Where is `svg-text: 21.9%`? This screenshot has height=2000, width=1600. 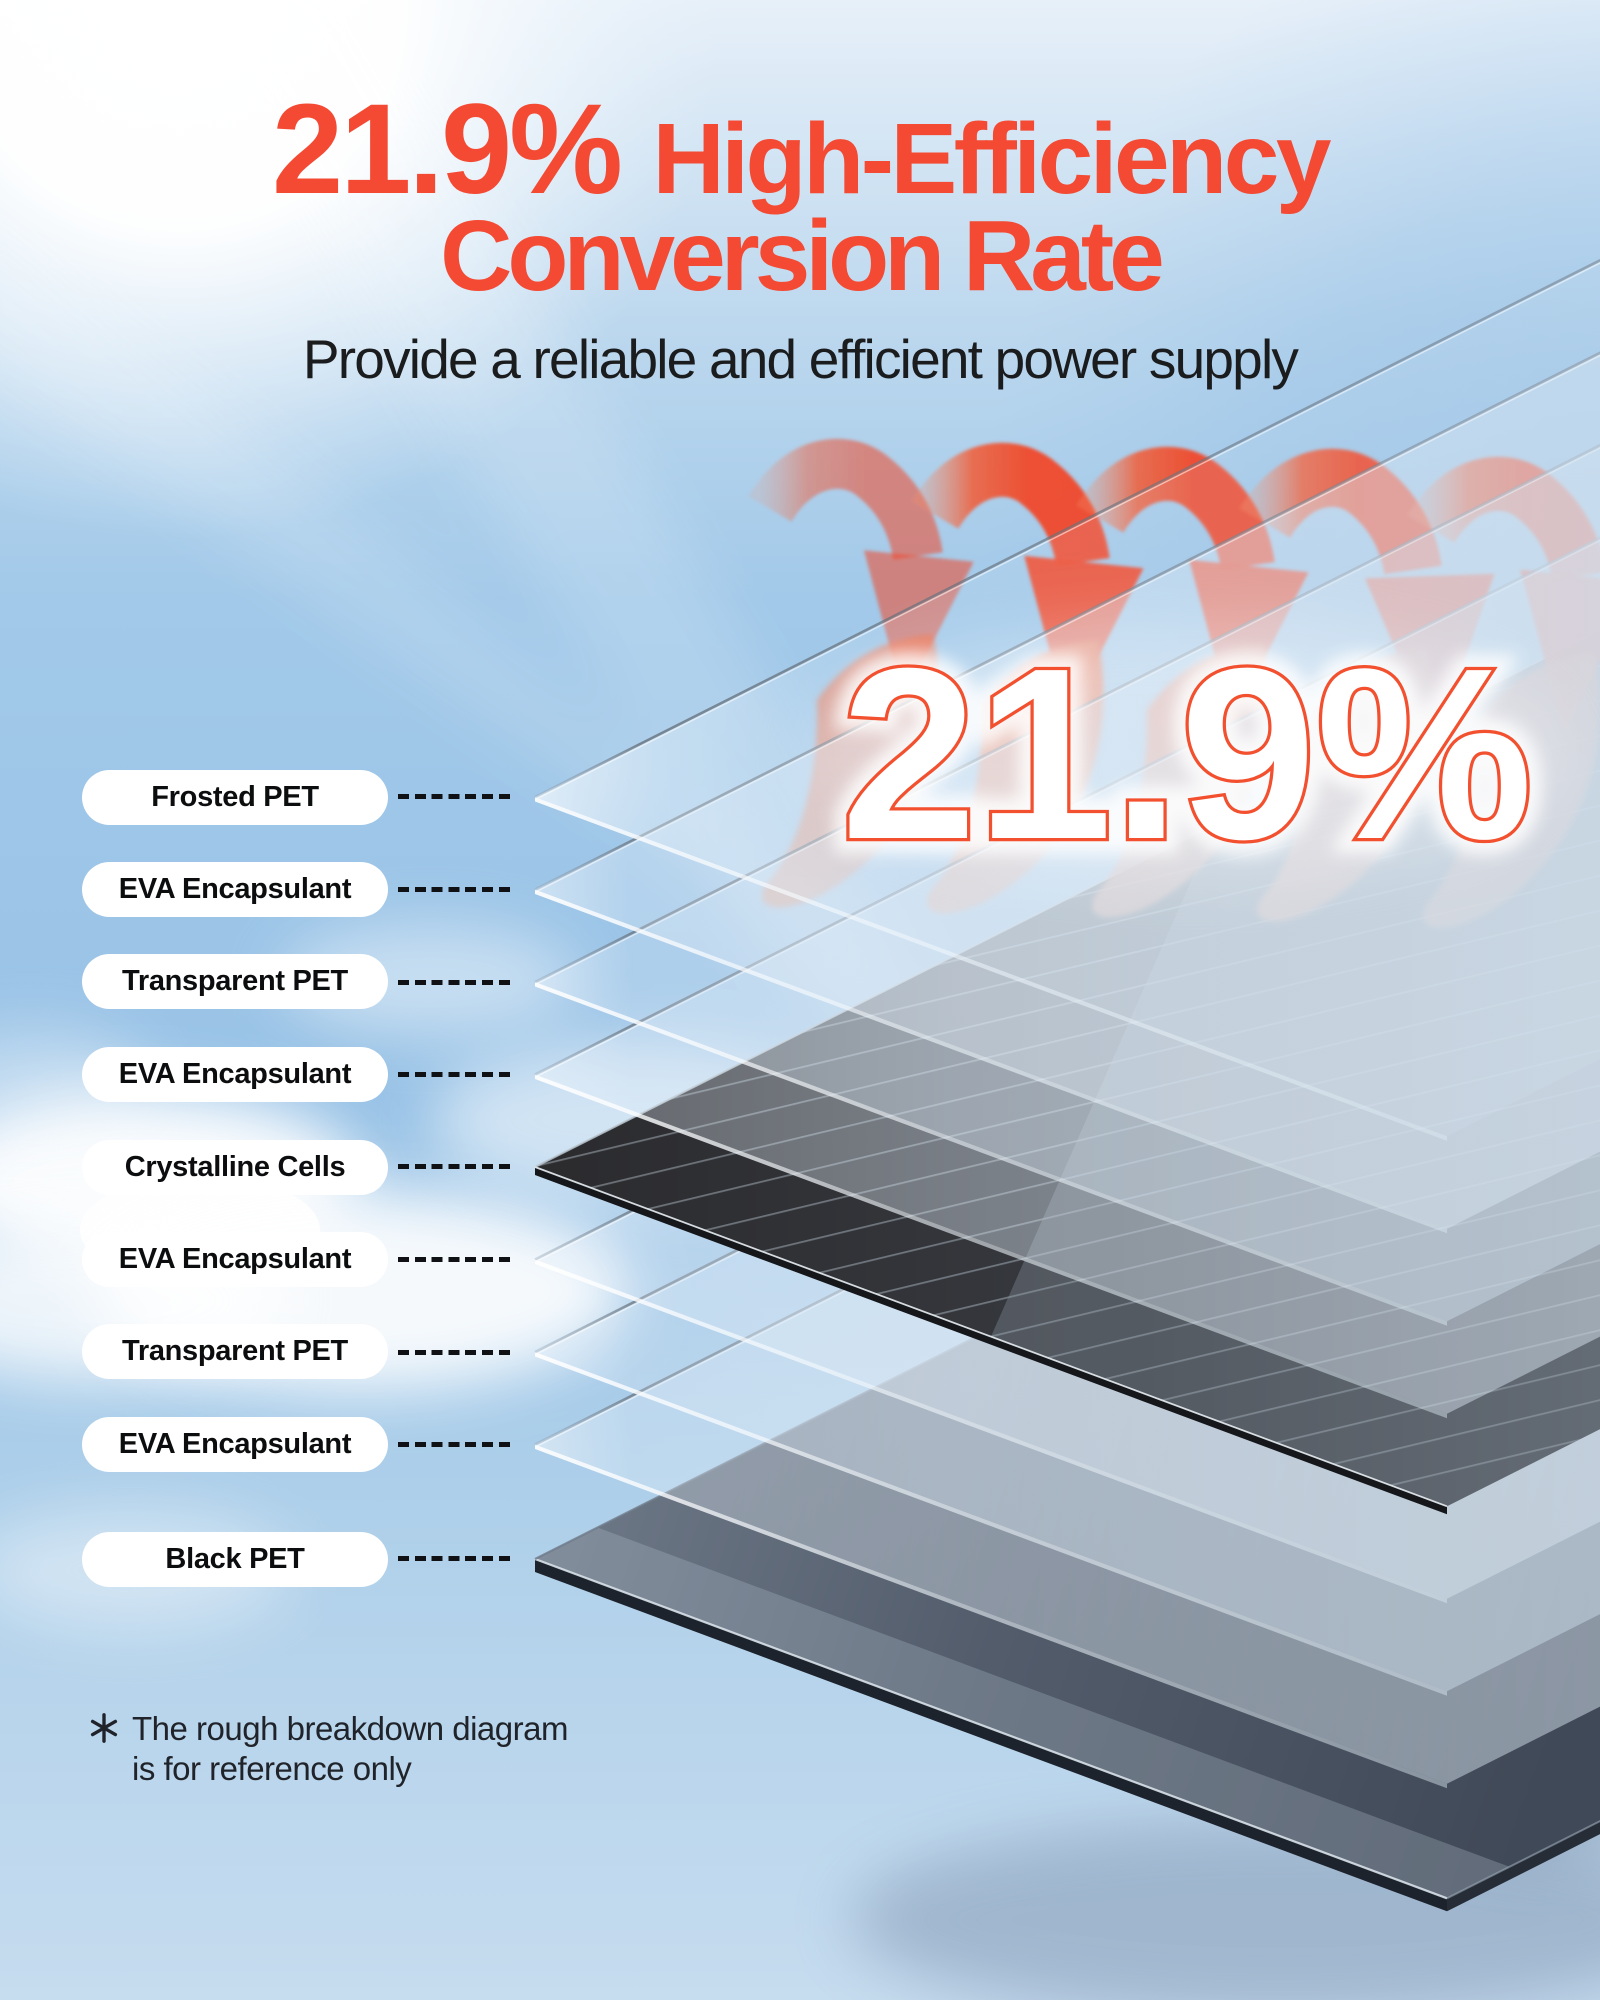
svg-text: 21.9% is located at coordinates (1187, 753).